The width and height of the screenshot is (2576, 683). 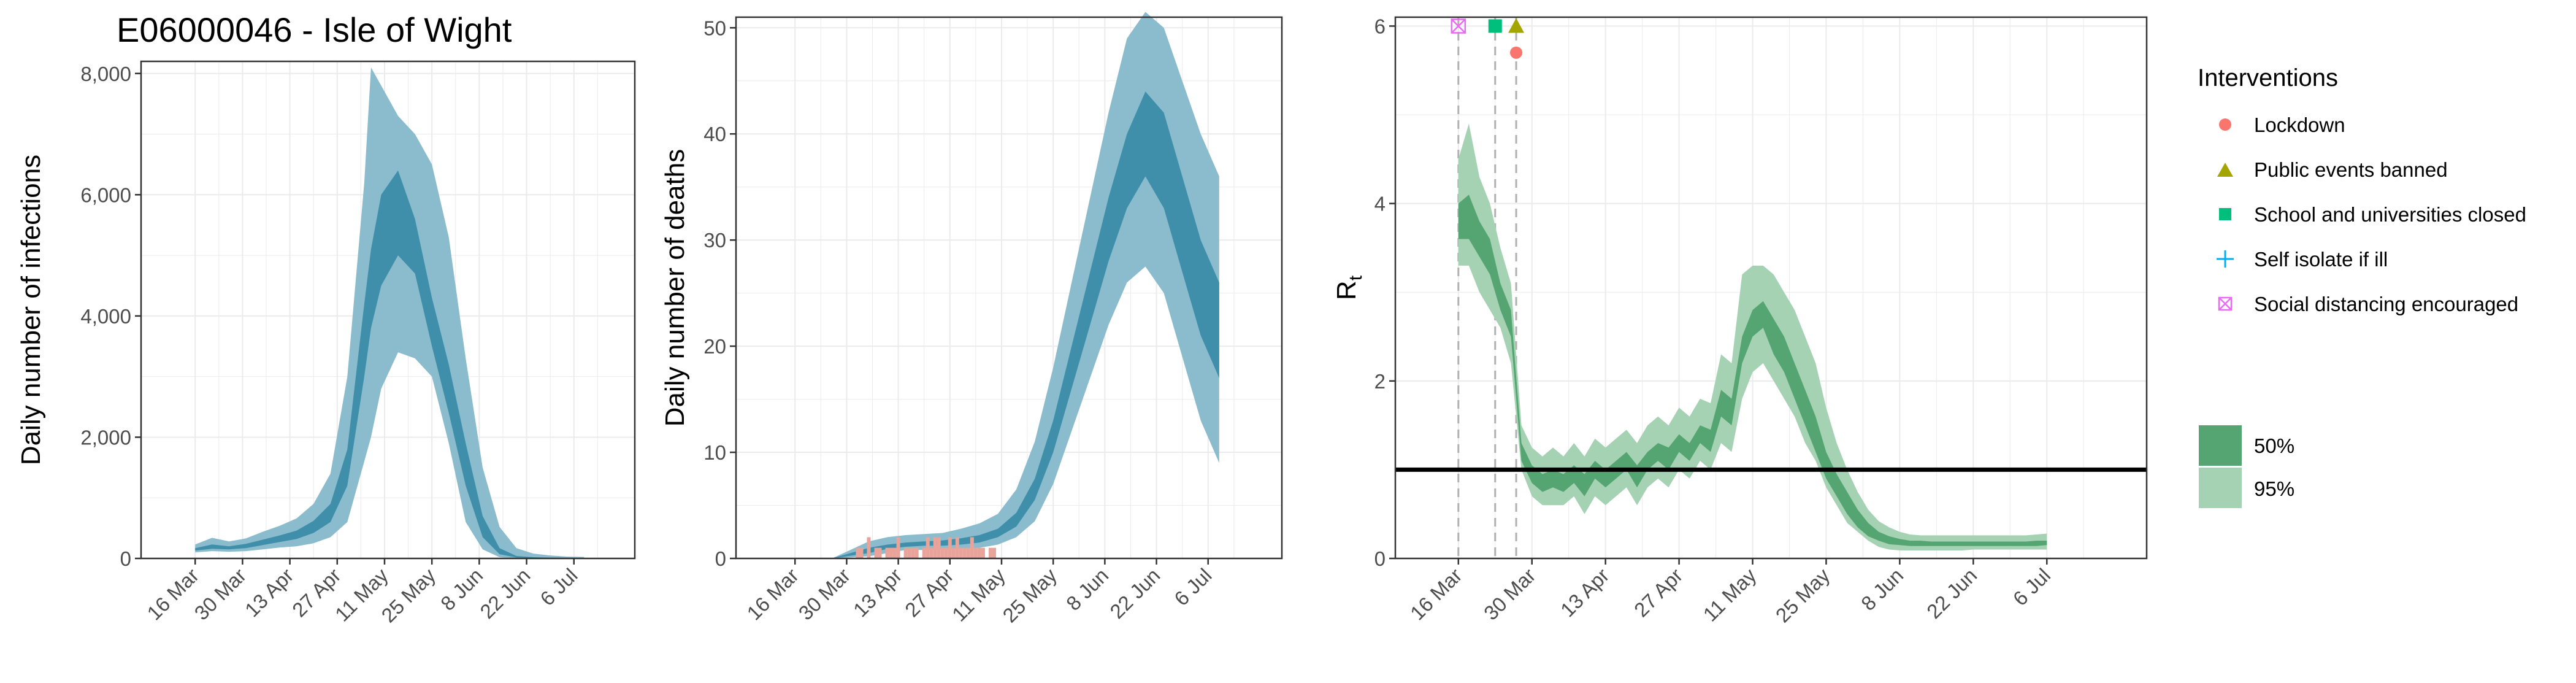 What do you see at coordinates (2274, 446) in the screenshot?
I see `legend-band-label: 50%` at bounding box center [2274, 446].